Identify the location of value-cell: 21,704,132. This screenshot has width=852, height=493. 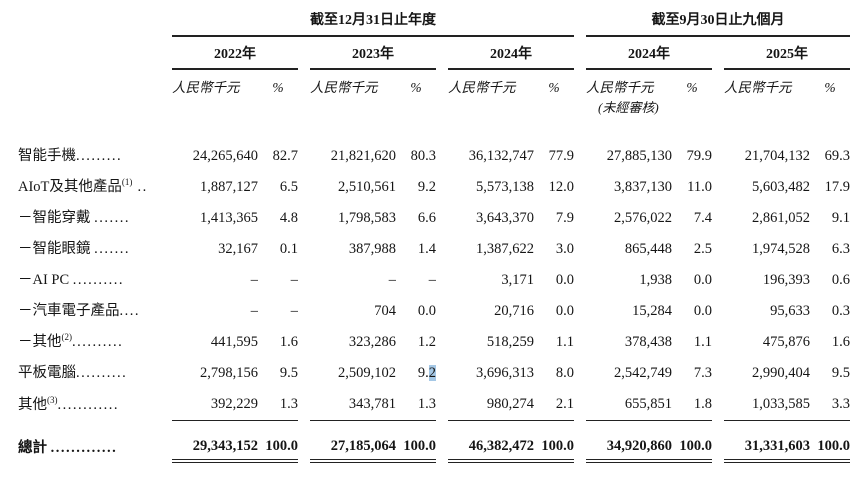
(777, 156).